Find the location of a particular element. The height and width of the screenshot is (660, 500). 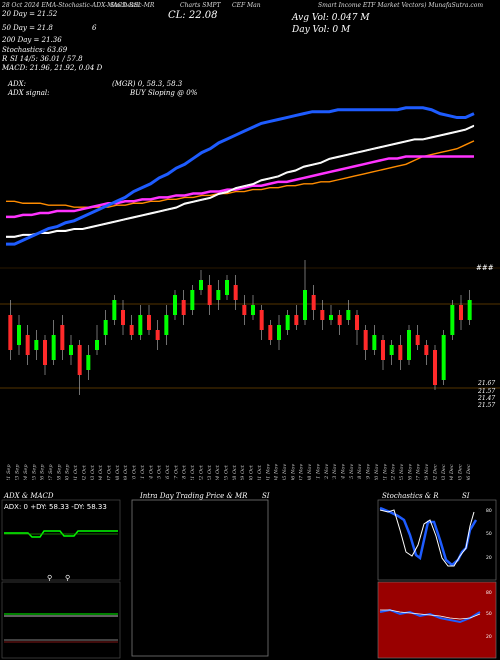

date-tick-label: 17 Oct is located at coordinates (176, 472).